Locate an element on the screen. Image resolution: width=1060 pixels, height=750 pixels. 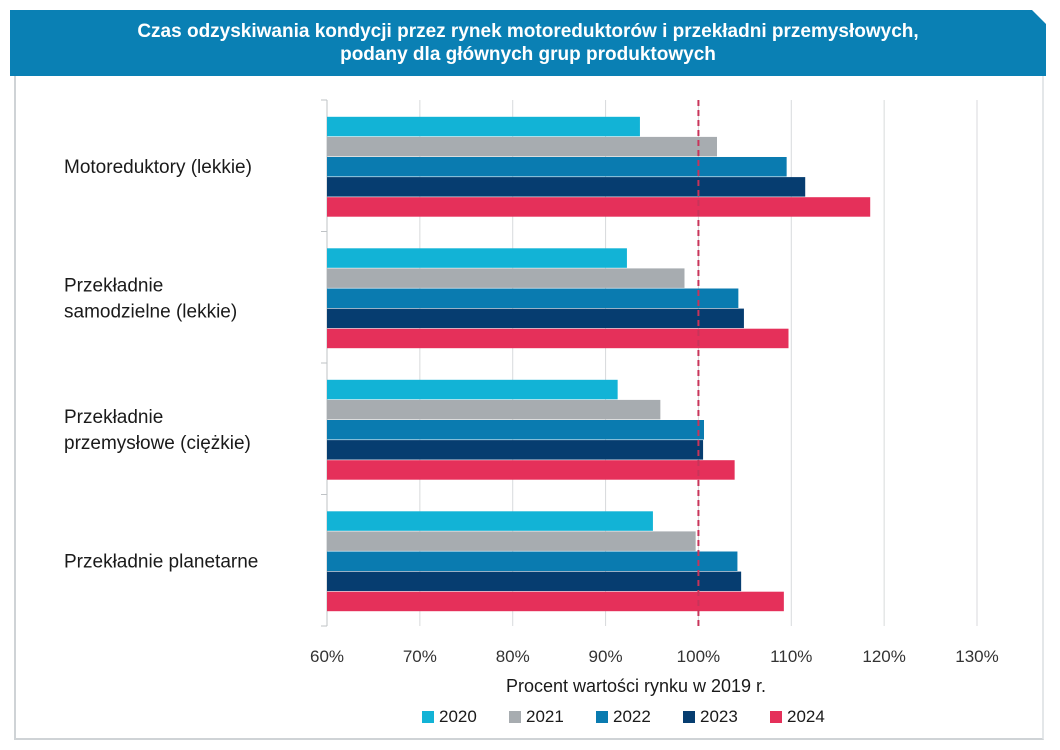
legend-swatch-2021 is located at coordinates (515, 717).